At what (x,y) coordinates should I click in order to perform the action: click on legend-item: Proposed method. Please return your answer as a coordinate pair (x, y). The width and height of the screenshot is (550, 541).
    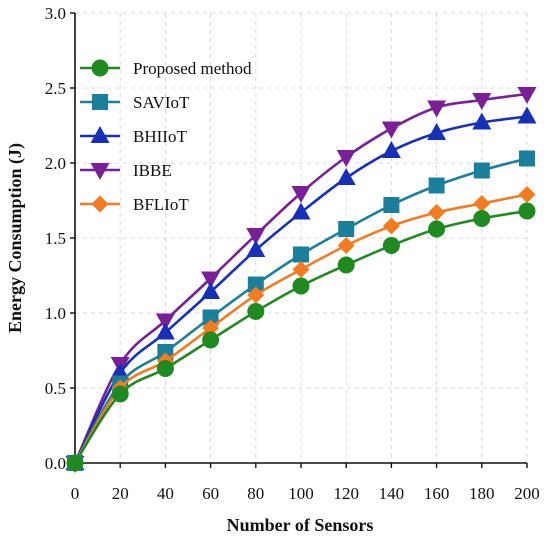
    Looking at the image, I should click on (166, 68).